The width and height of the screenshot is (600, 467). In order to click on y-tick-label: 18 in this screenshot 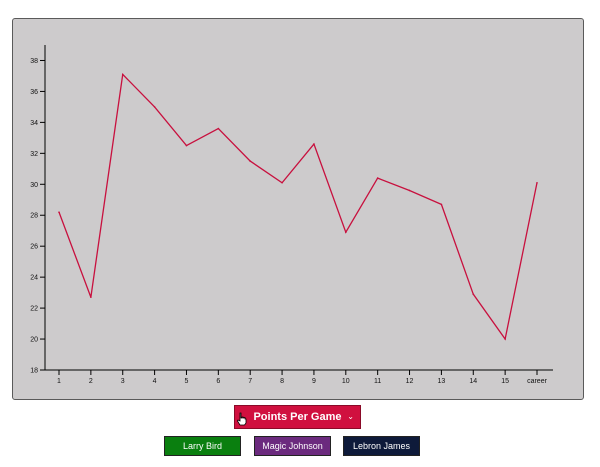, I will do `click(34, 371)`.